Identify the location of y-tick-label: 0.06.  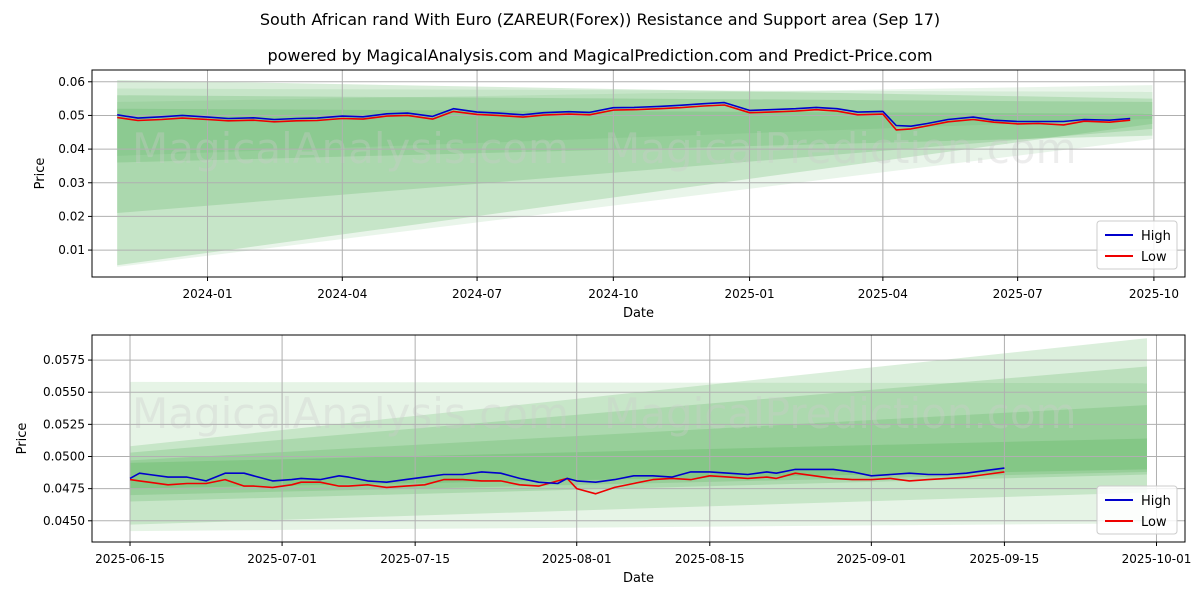
(71, 82).